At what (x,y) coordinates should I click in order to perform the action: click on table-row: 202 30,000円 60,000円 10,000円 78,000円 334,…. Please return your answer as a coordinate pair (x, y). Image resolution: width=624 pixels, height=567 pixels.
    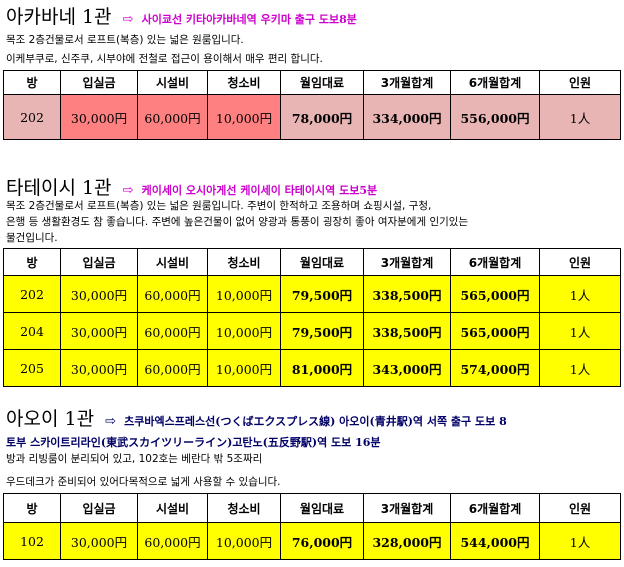
    Looking at the image, I should click on (312, 117).